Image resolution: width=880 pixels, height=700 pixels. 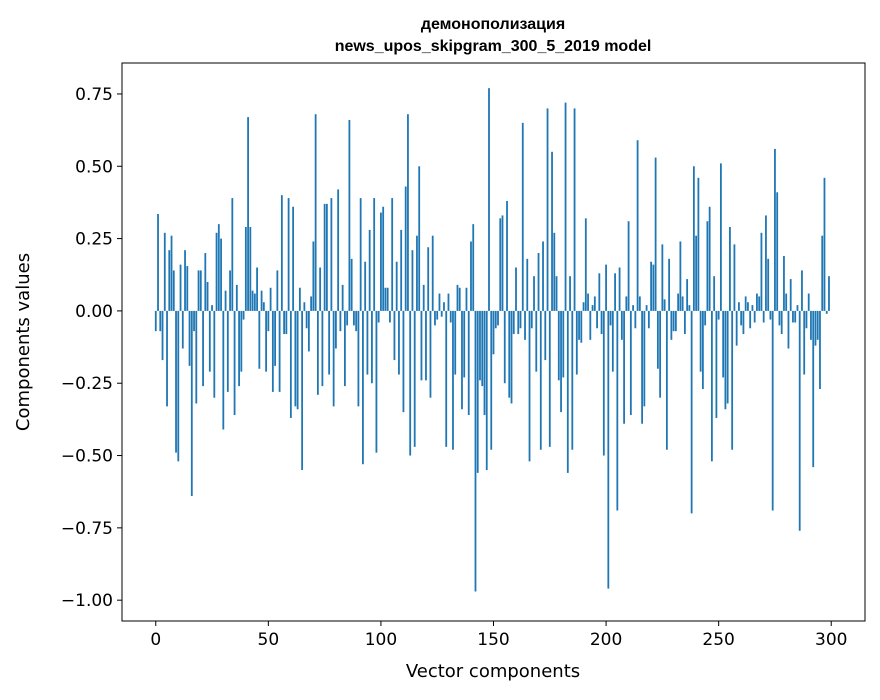 What do you see at coordinates (94, 312) in the screenshot?
I see `y-tick-label: 0.00` at bounding box center [94, 312].